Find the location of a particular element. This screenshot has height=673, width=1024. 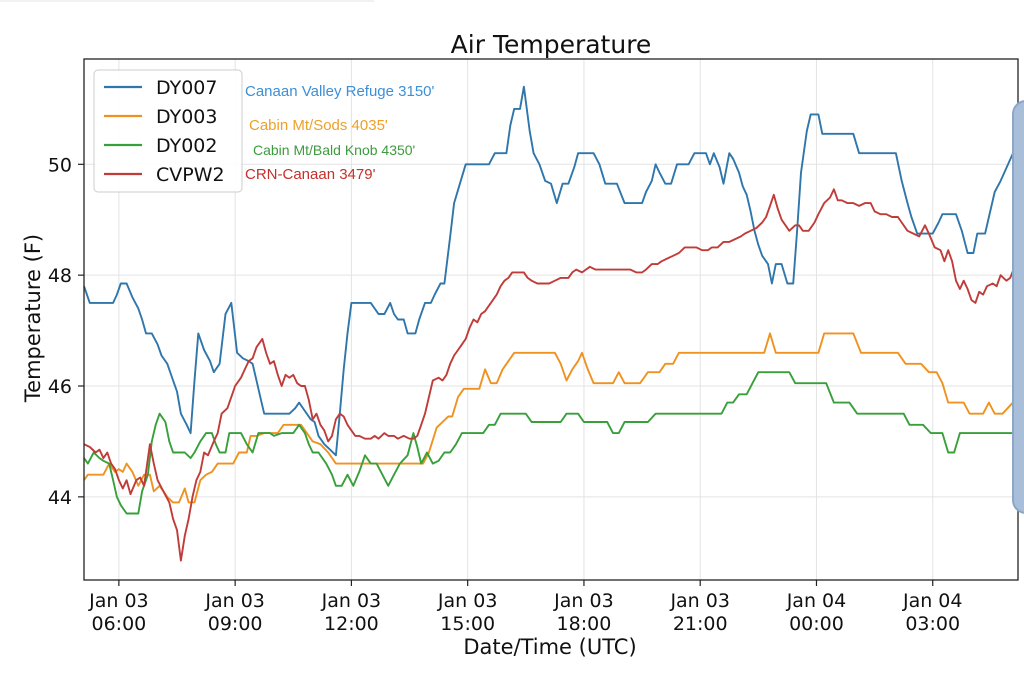

legend-label-dy007: DY007 is located at coordinates (186, 88).